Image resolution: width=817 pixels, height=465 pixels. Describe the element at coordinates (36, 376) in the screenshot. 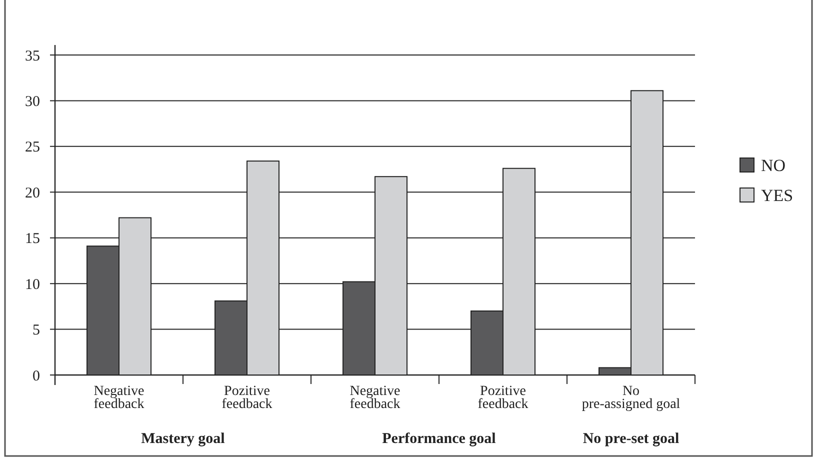

I see `y-tick-label: 0` at that location.